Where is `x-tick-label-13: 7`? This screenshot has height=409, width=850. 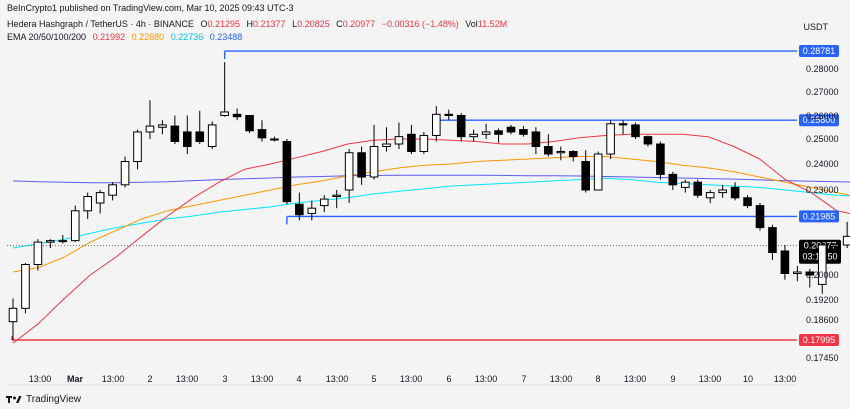
x-tick-label-13: 7 is located at coordinates (523, 379).